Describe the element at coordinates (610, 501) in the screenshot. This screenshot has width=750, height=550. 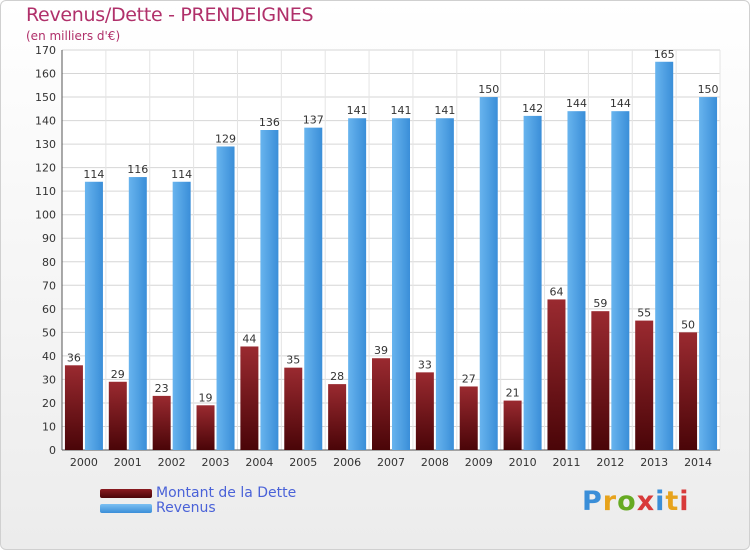
I see `logo-letter: r` at that location.